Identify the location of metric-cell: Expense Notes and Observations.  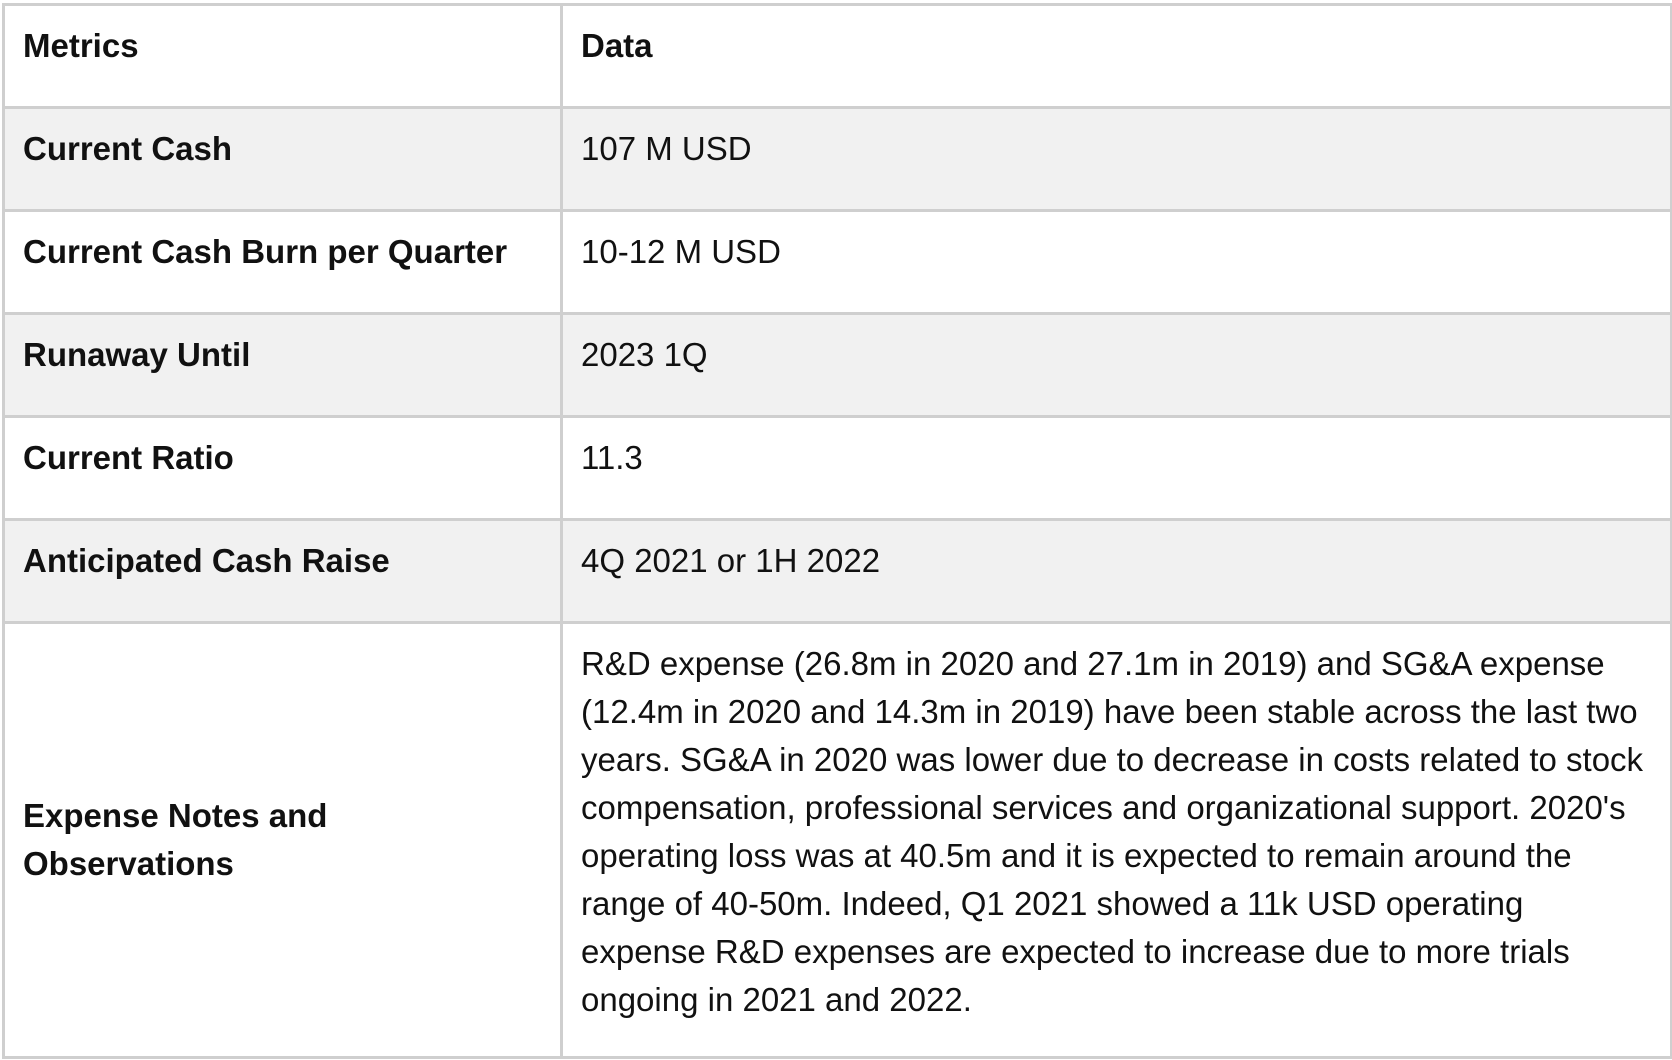
(282, 840).